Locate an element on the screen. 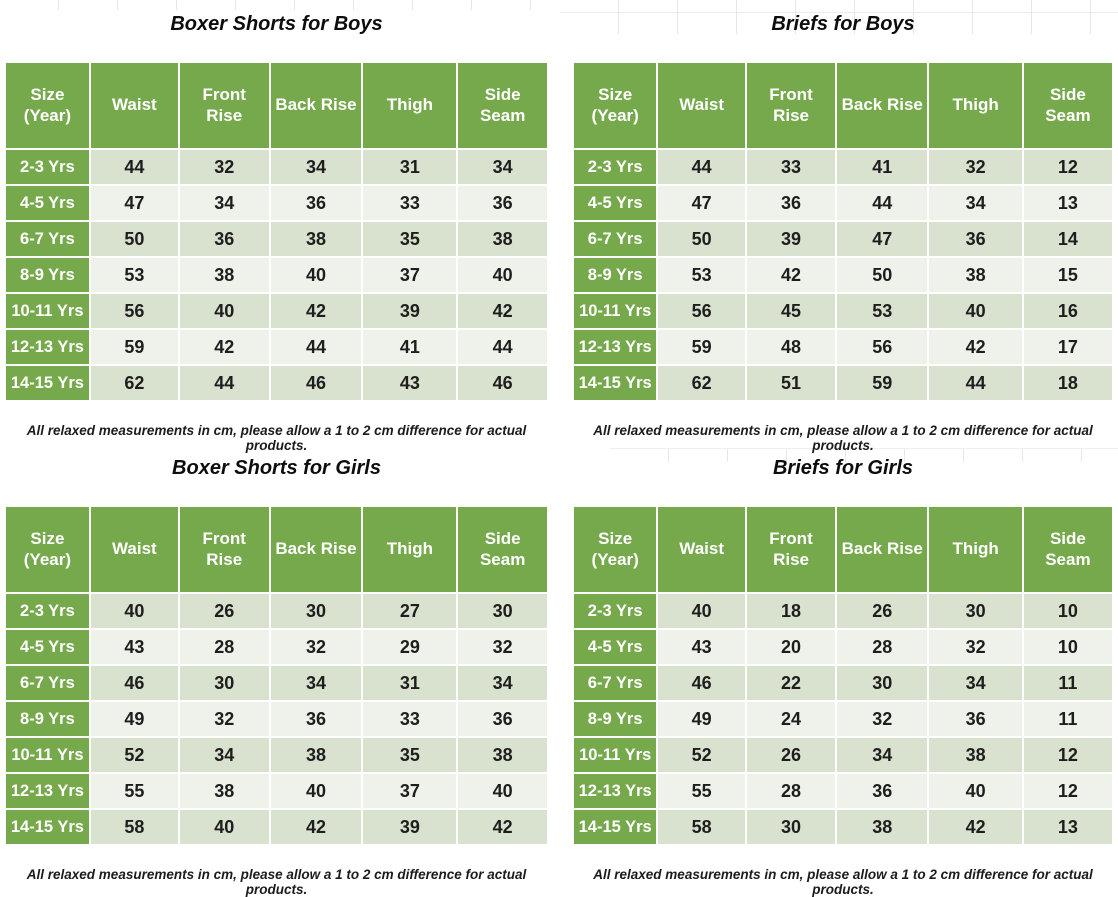 The height and width of the screenshot is (897, 1118). table-row: 4-5 Yrs 43 28 32 29 32 is located at coordinates (276, 647).